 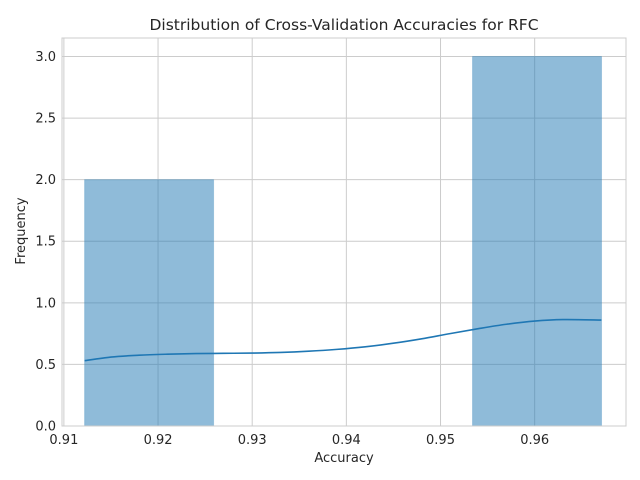 What do you see at coordinates (45, 365) in the screenshot?
I see `y-tick-label: 0.5` at bounding box center [45, 365].